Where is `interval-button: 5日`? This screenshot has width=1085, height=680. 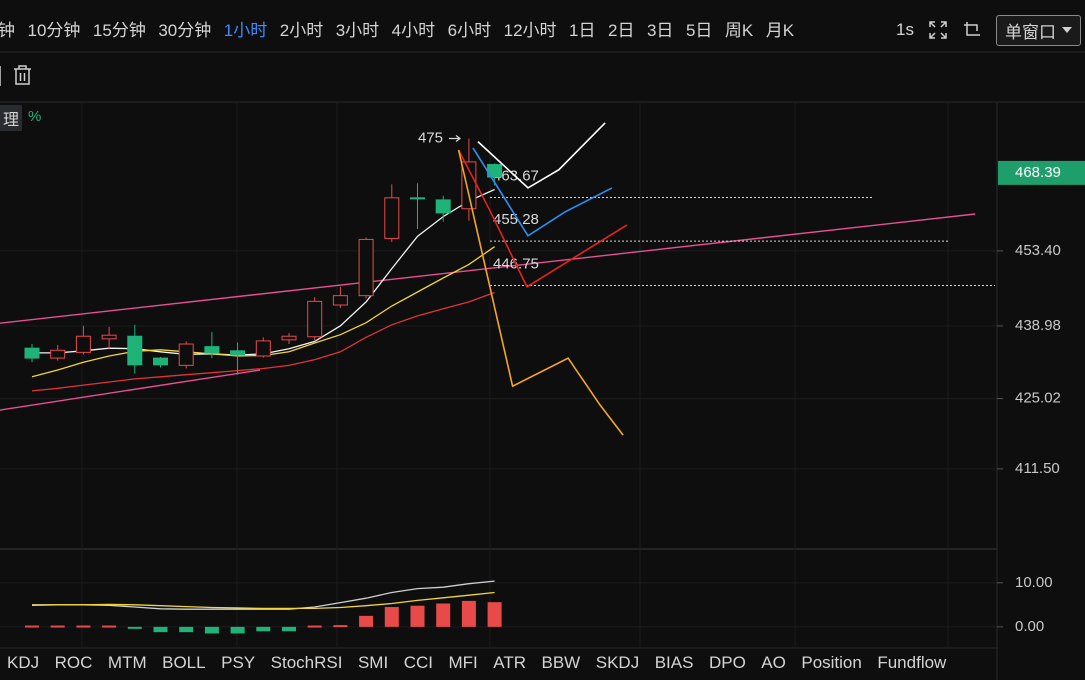 interval-button: 5日 is located at coordinates (699, 30).